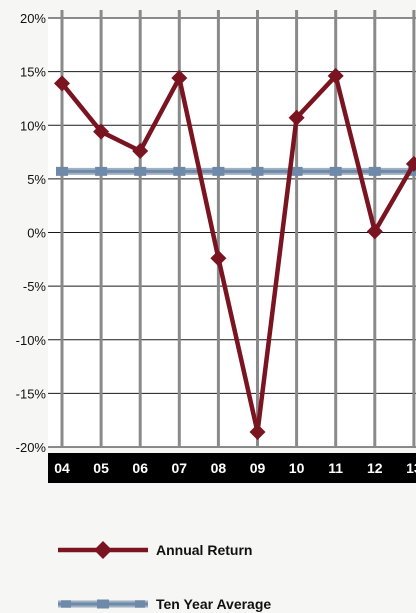 The width and height of the screenshot is (416, 613). I want to click on x-tick-label: 06, so click(140, 468).